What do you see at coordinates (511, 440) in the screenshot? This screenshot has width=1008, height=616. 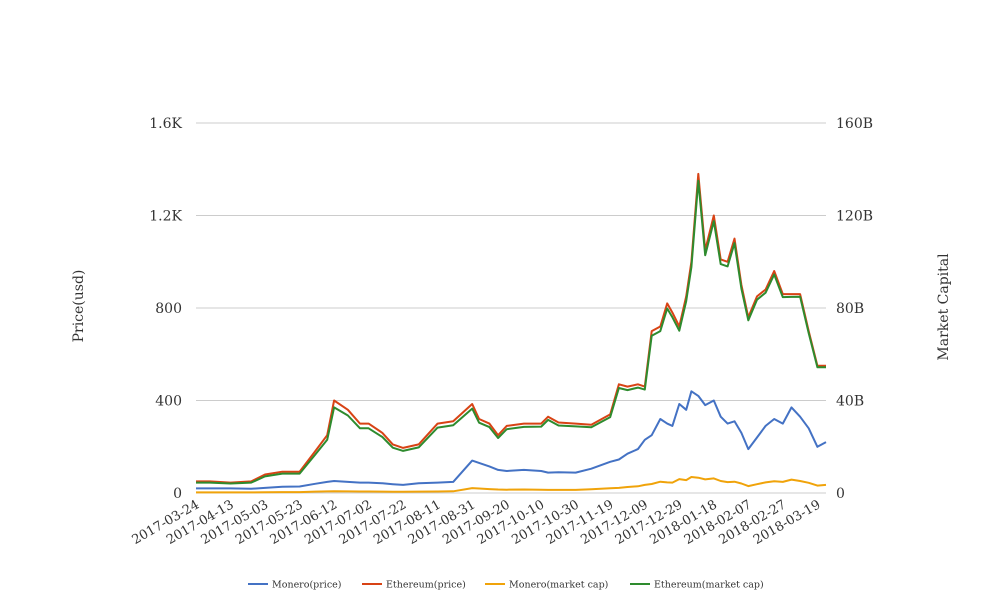 I see `series-line-monero-price-` at bounding box center [511, 440].